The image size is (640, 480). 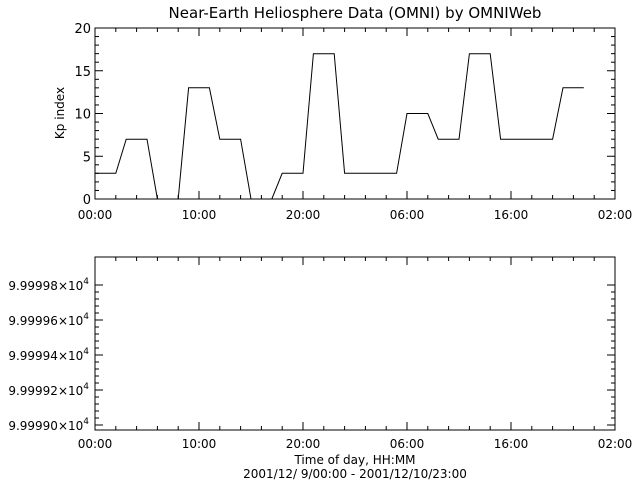 What do you see at coordinates (60, 113) in the screenshot?
I see `kp-y-axis-label: Kp index` at bounding box center [60, 113].